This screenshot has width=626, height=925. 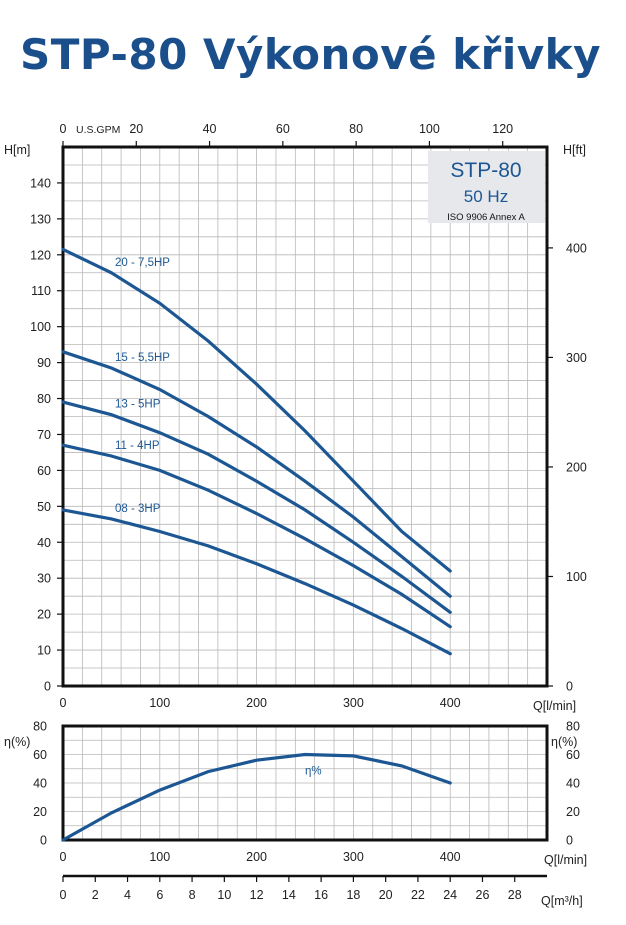 I want to click on x-tick-label: 0, so click(x=63, y=703).